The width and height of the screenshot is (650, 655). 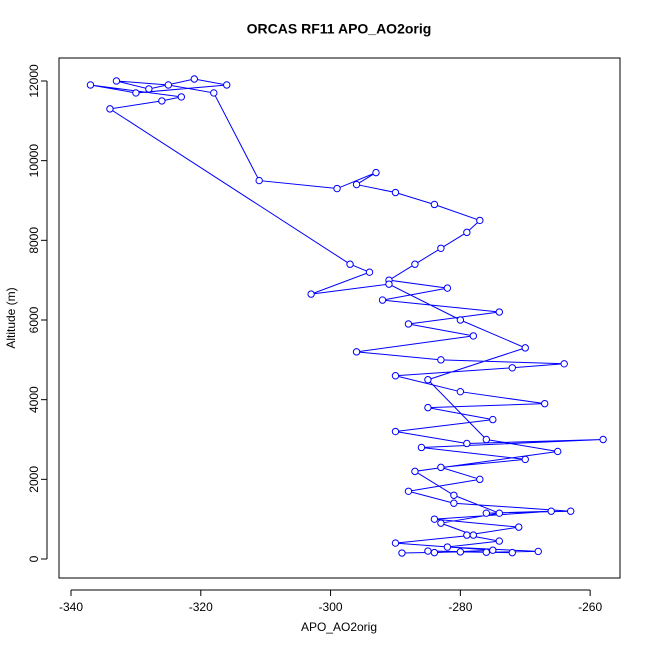 What do you see at coordinates (11, 317) in the screenshot?
I see `y-axis-label: Altitude (m)` at bounding box center [11, 317].